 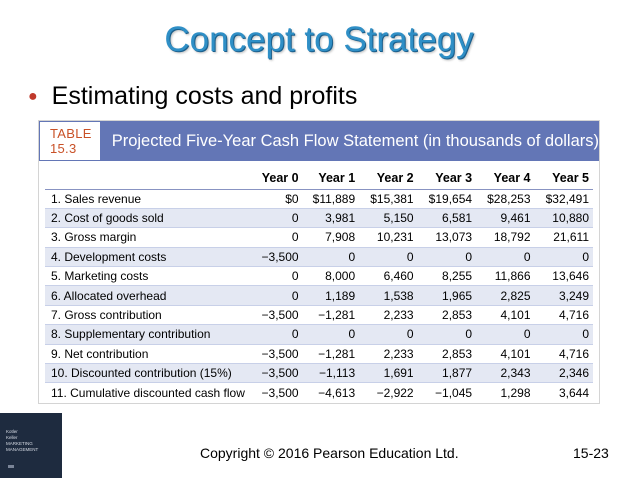 What do you see at coordinates (388, 295) in the screenshot?
I see `table-cell: 1,538` at bounding box center [388, 295].